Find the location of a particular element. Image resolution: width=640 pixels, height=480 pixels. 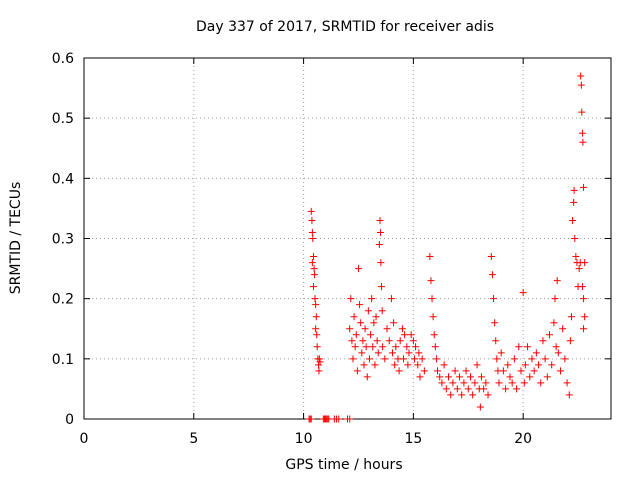

y-axis-label: SRMTID / TECUs is located at coordinates (16, 238).